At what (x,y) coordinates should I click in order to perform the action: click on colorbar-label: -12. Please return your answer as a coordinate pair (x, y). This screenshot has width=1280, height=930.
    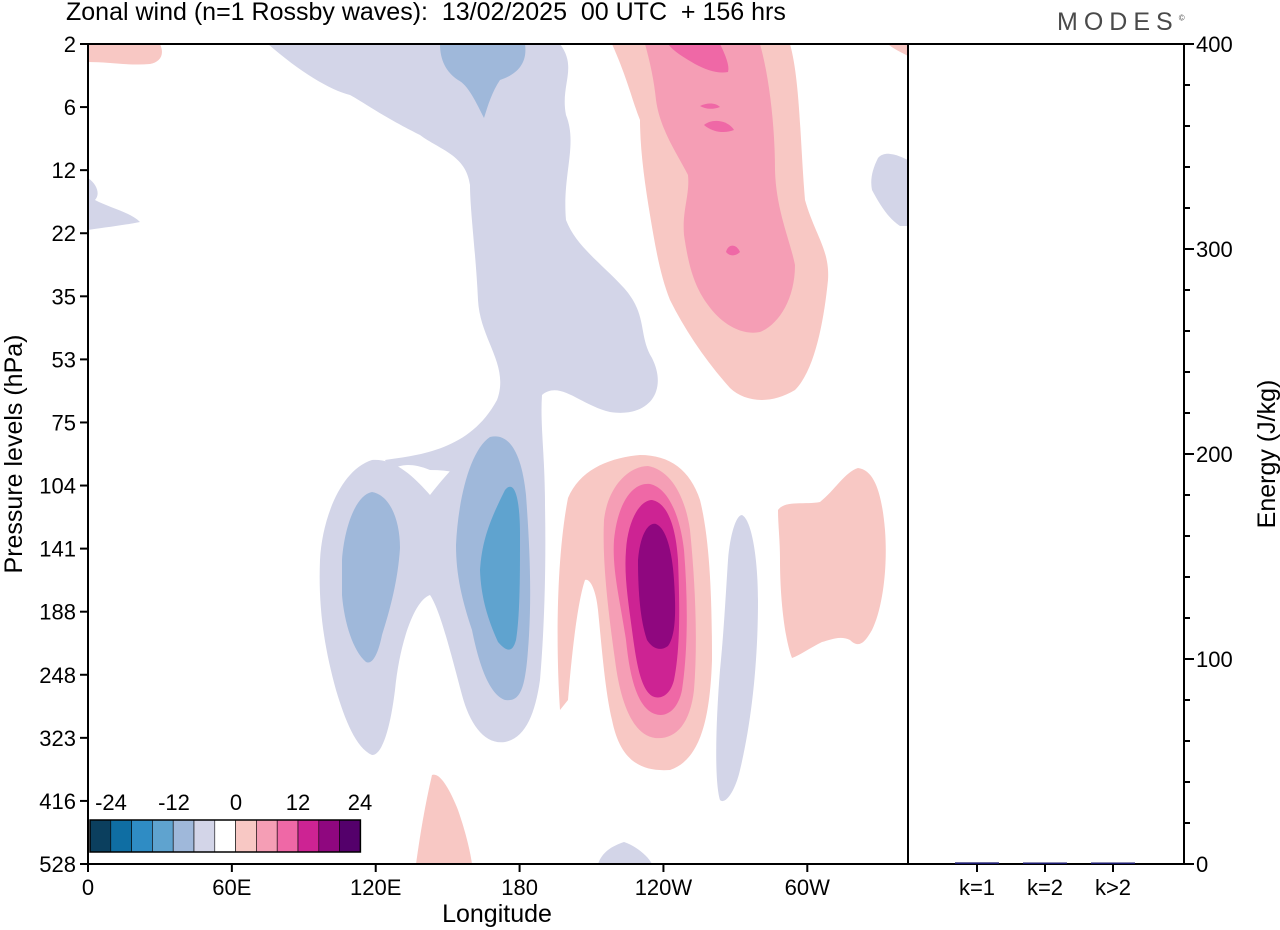
    Looking at the image, I should click on (174, 802).